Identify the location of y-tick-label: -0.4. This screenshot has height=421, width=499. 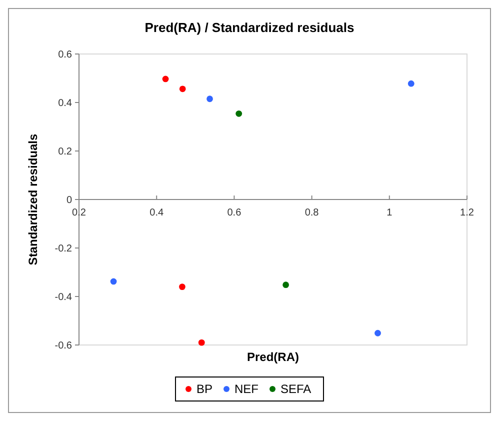
(63, 297).